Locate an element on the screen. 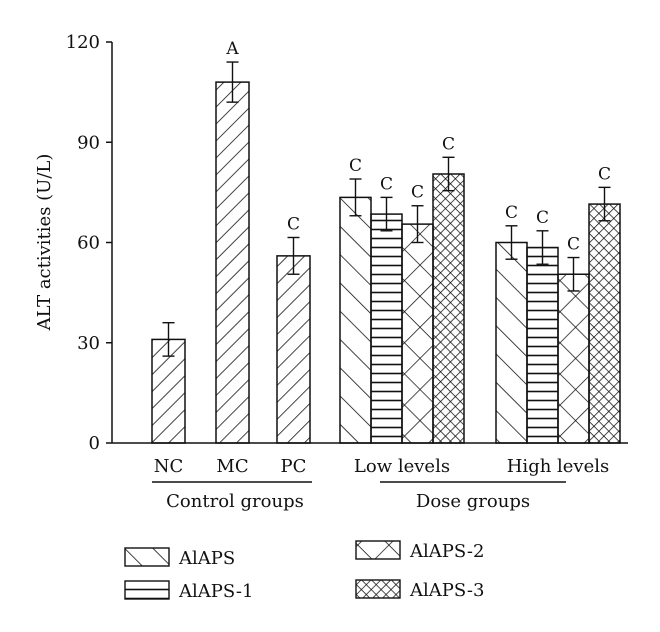 The image size is (660, 632). legend-label: AlAPS is located at coordinates (206, 558).